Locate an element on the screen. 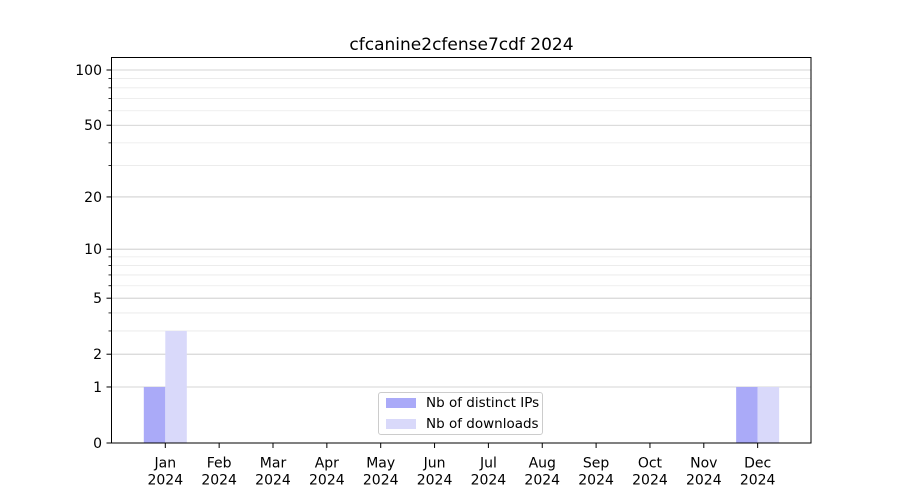  x-tick-label-month: Sep is located at coordinates (596, 464).